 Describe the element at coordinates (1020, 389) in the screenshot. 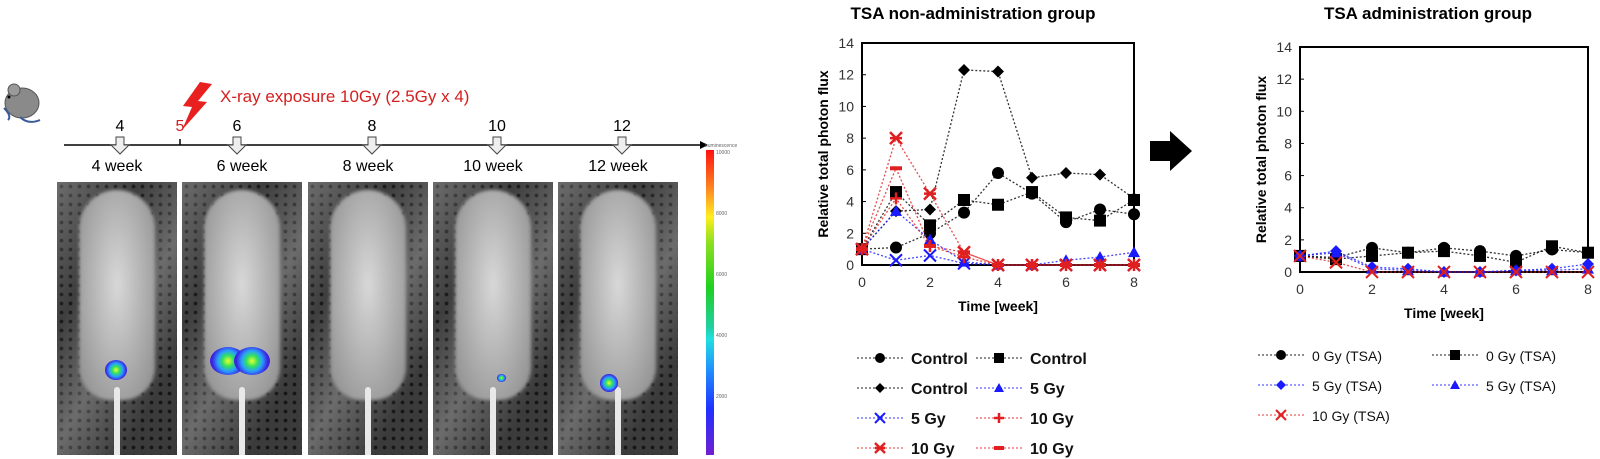

I see `legend-item: 5 Gy` at that location.